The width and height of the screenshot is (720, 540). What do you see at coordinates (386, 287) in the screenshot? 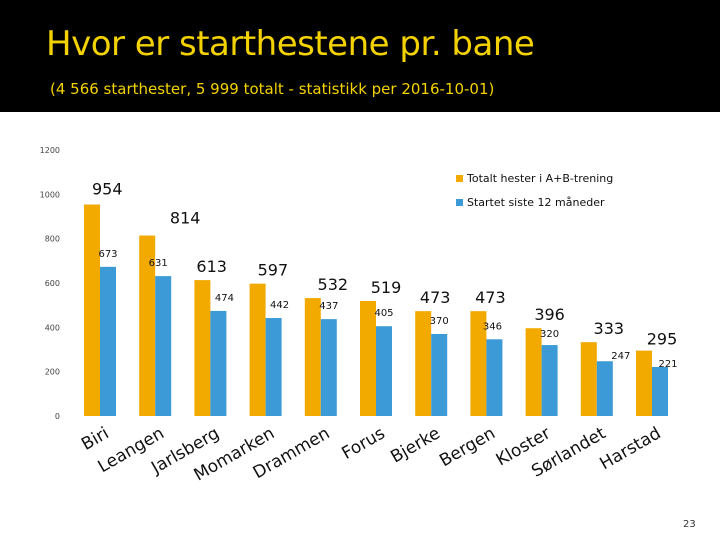
I see `data-label-total: 519` at bounding box center [386, 287].